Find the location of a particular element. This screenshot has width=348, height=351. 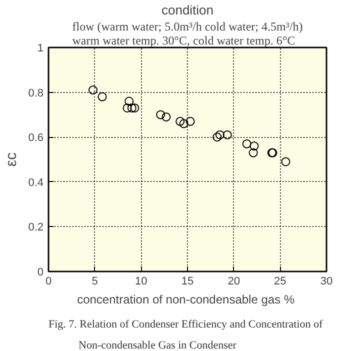

chart-subtitle: flow (warm water; 5.0m³/h cold water; 4.5m³/h) warm water temp. 30°C, cold water temp. 6°C is located at coordinates (187, 34).